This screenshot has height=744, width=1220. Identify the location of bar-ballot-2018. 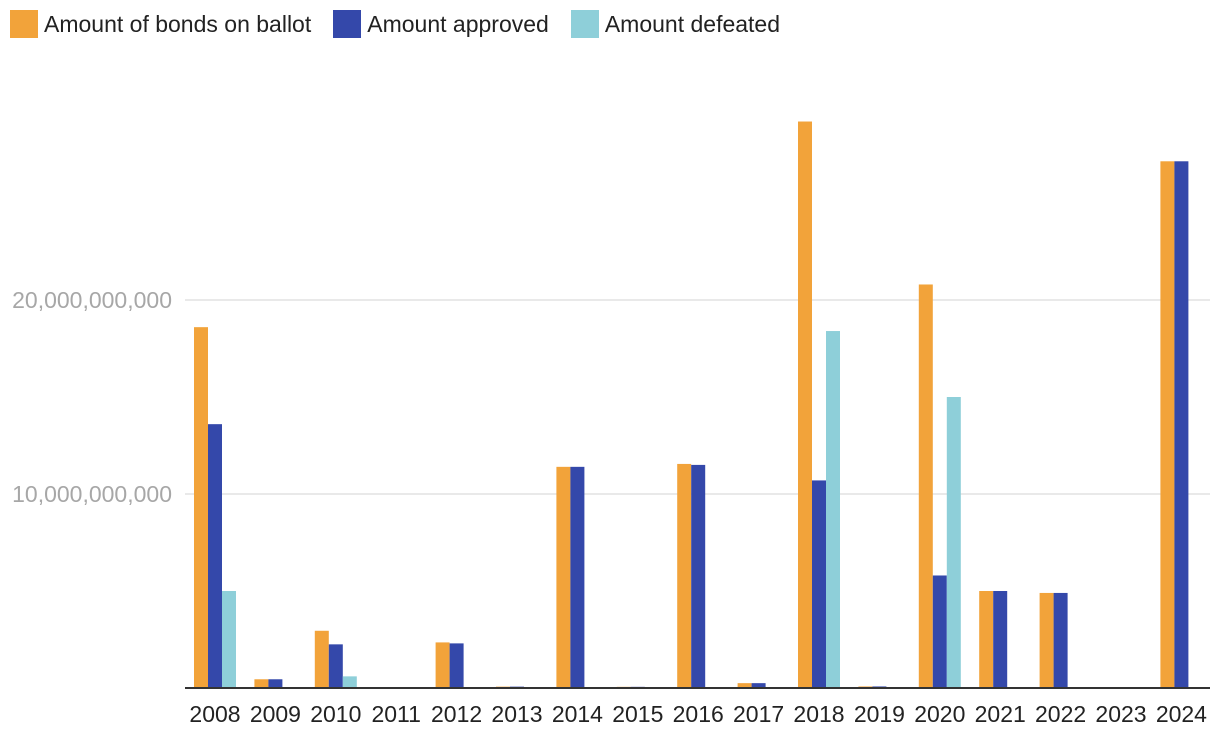
(805, 404).